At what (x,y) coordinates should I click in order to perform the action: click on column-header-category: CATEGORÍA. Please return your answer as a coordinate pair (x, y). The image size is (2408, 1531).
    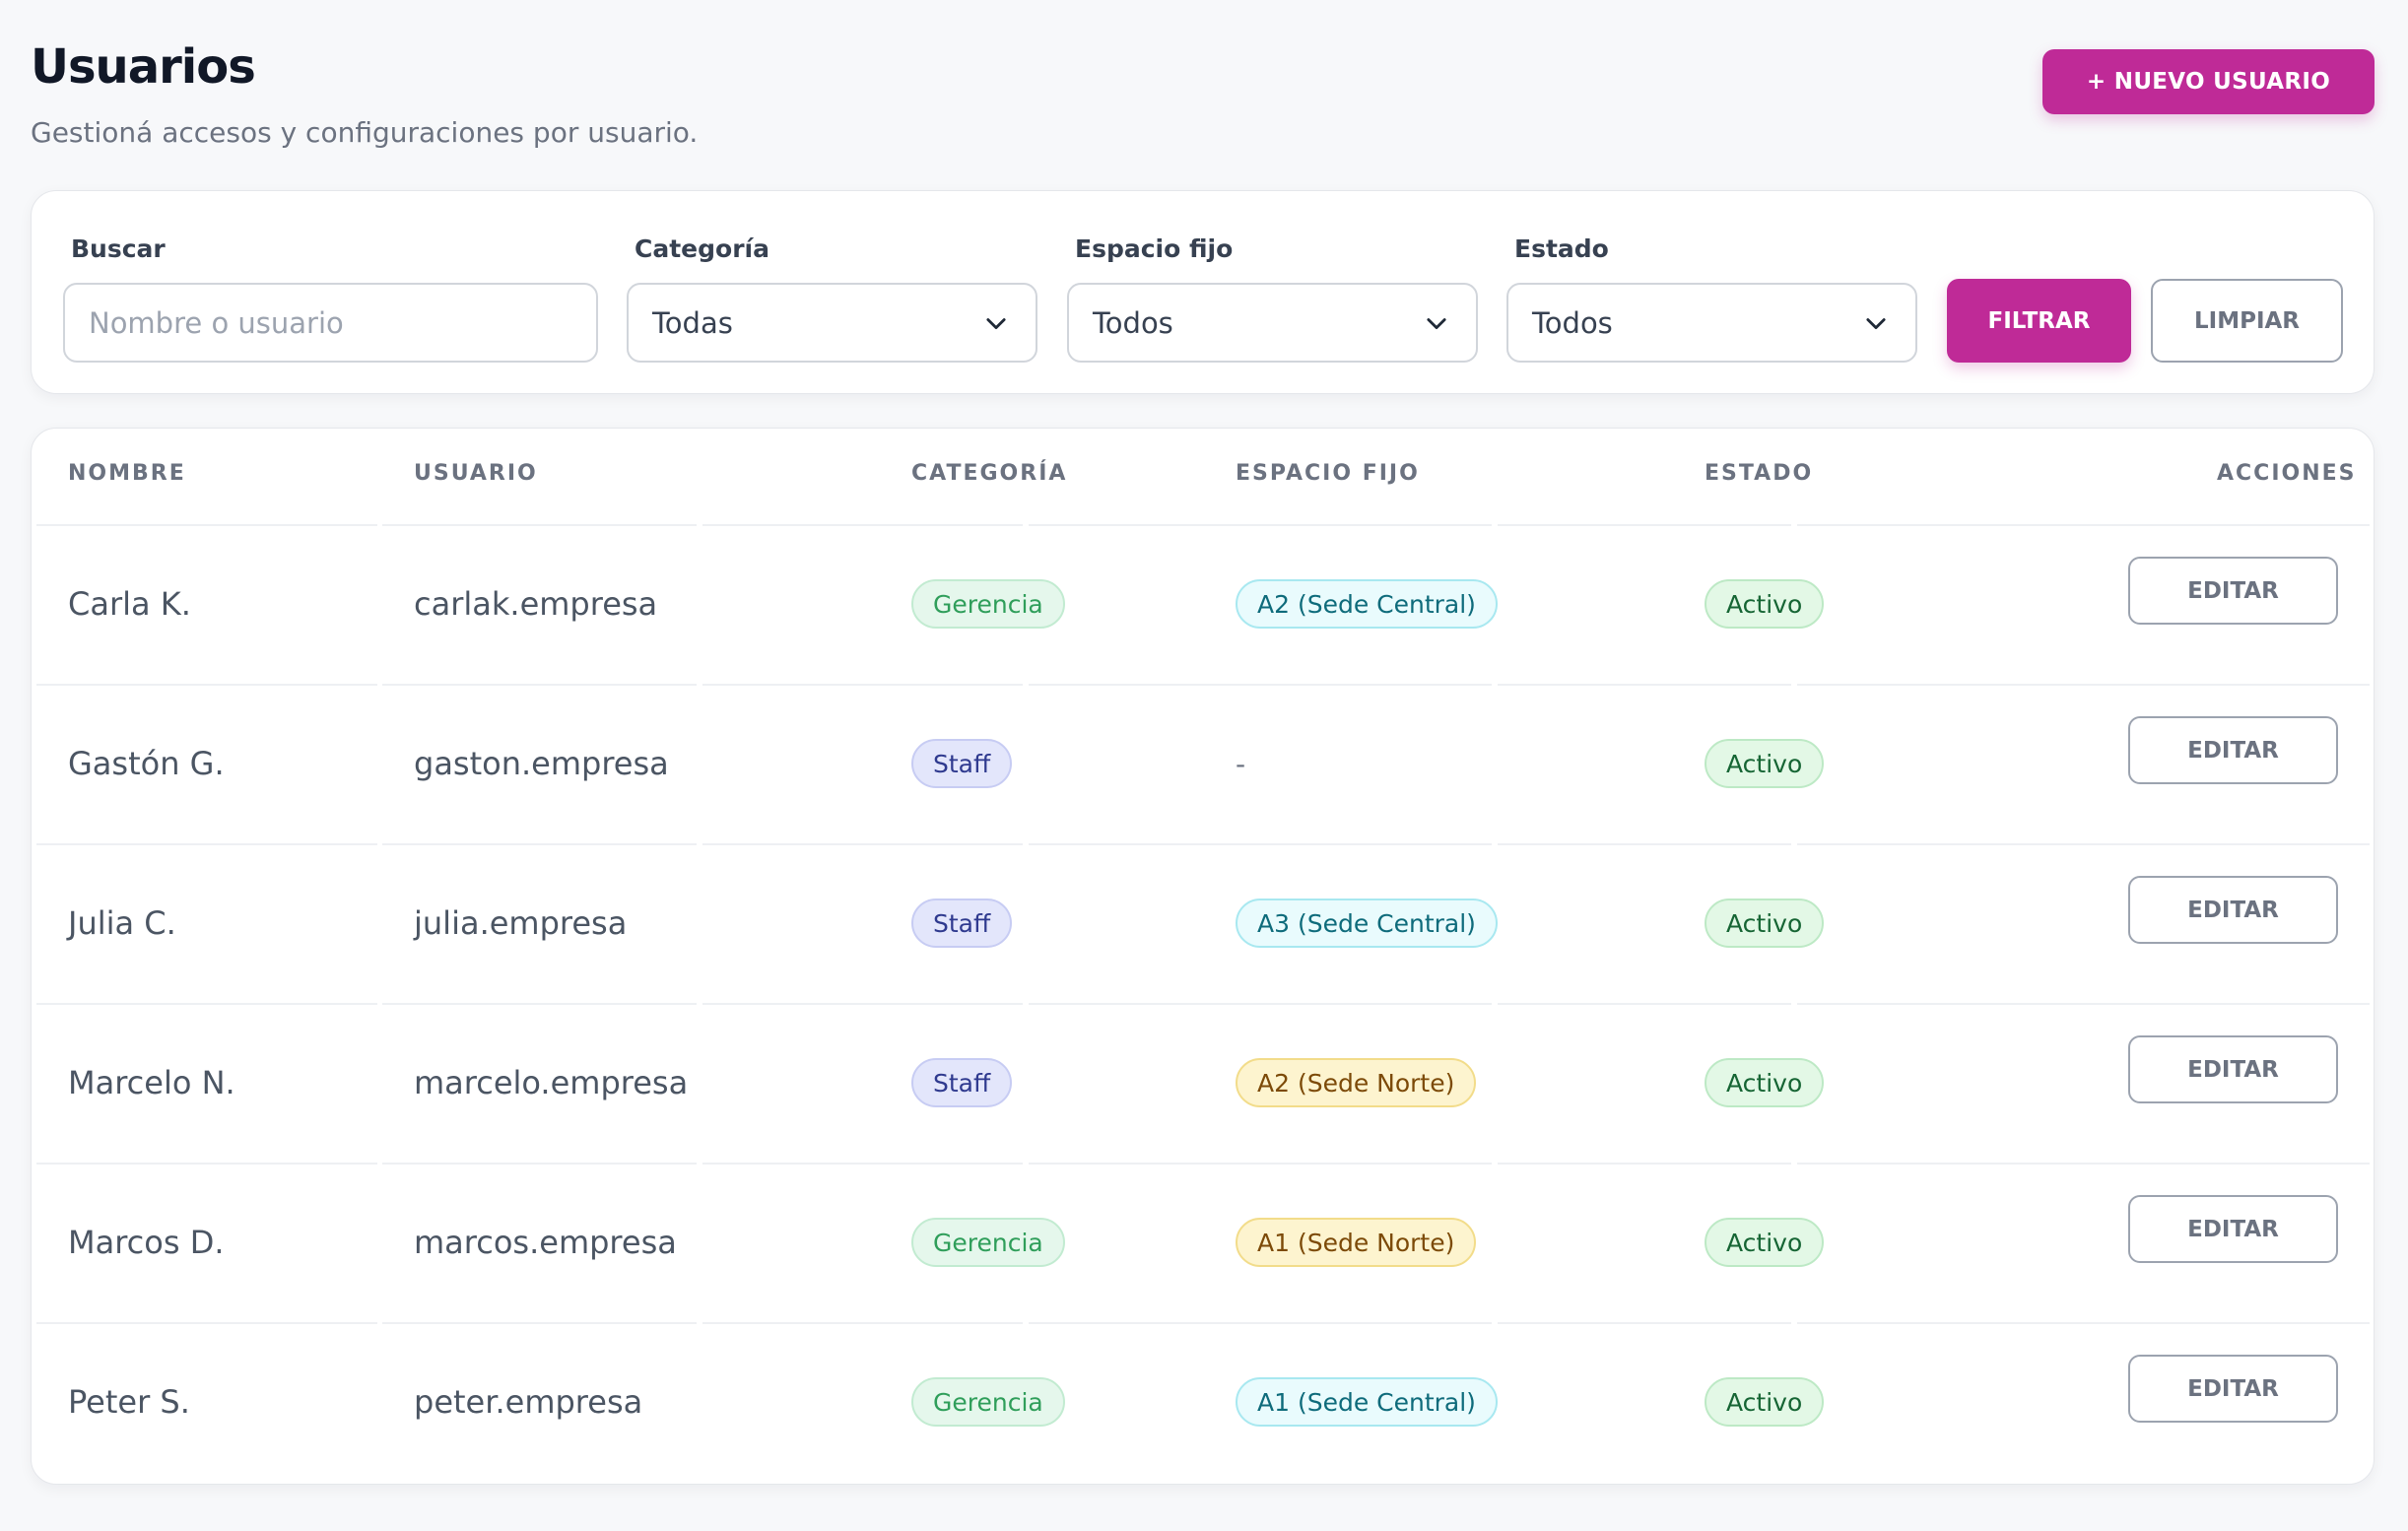
    Looking at the image, I should click on (989, 474).